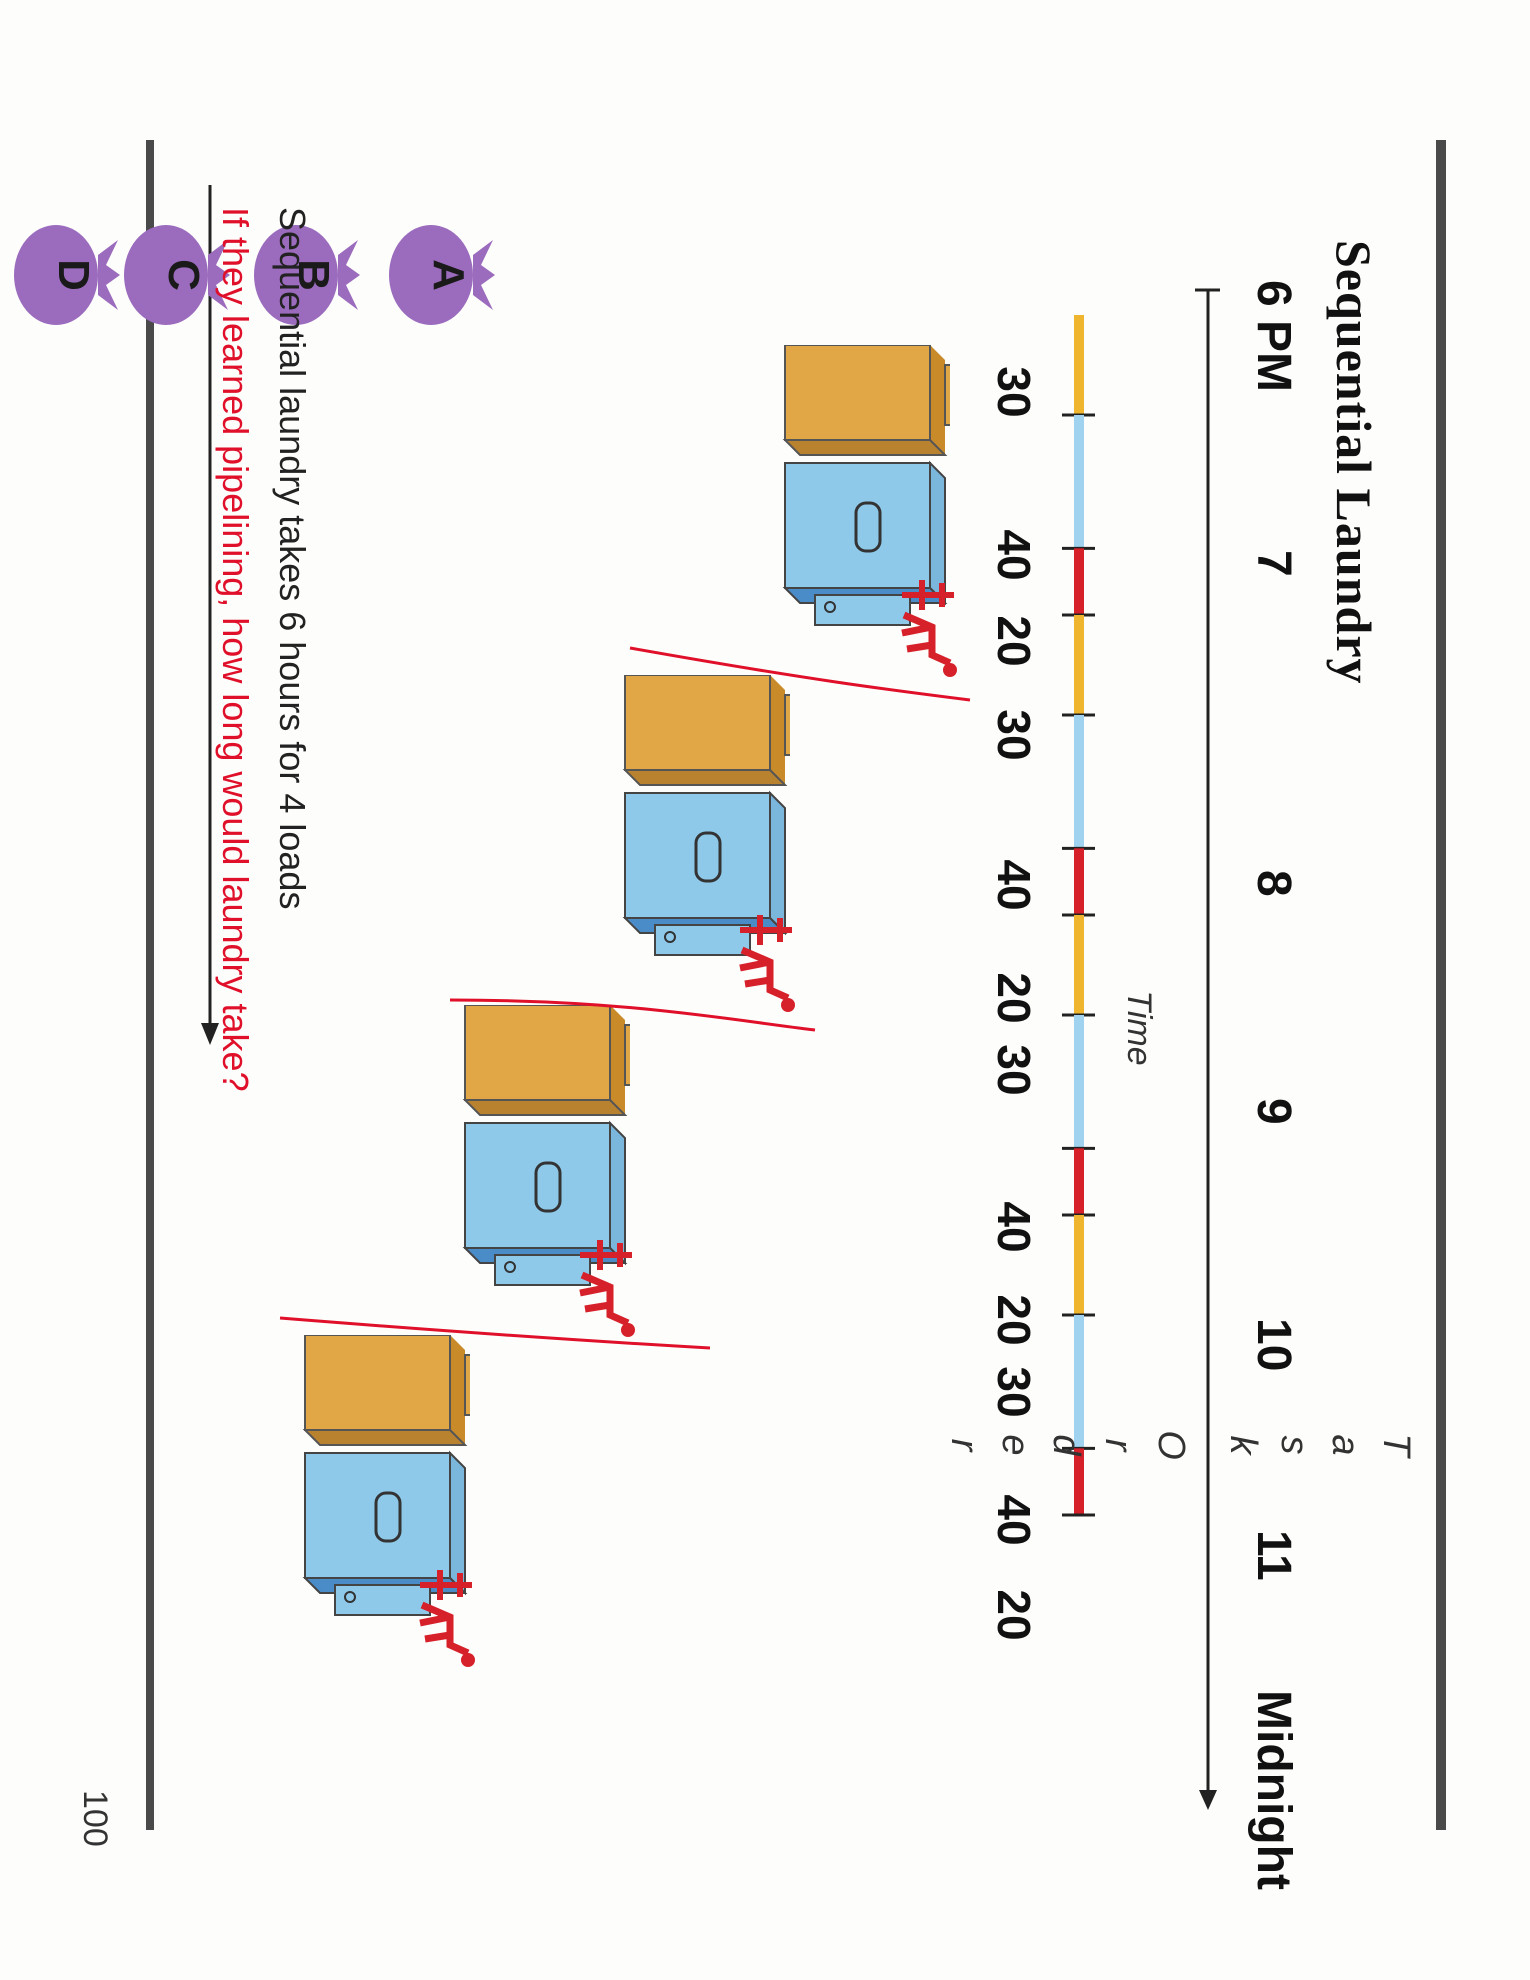  What do you see at coordinates (95, 1818) in the screenshot?
I see `page-number: 100` at bounding box center [95, 1818].